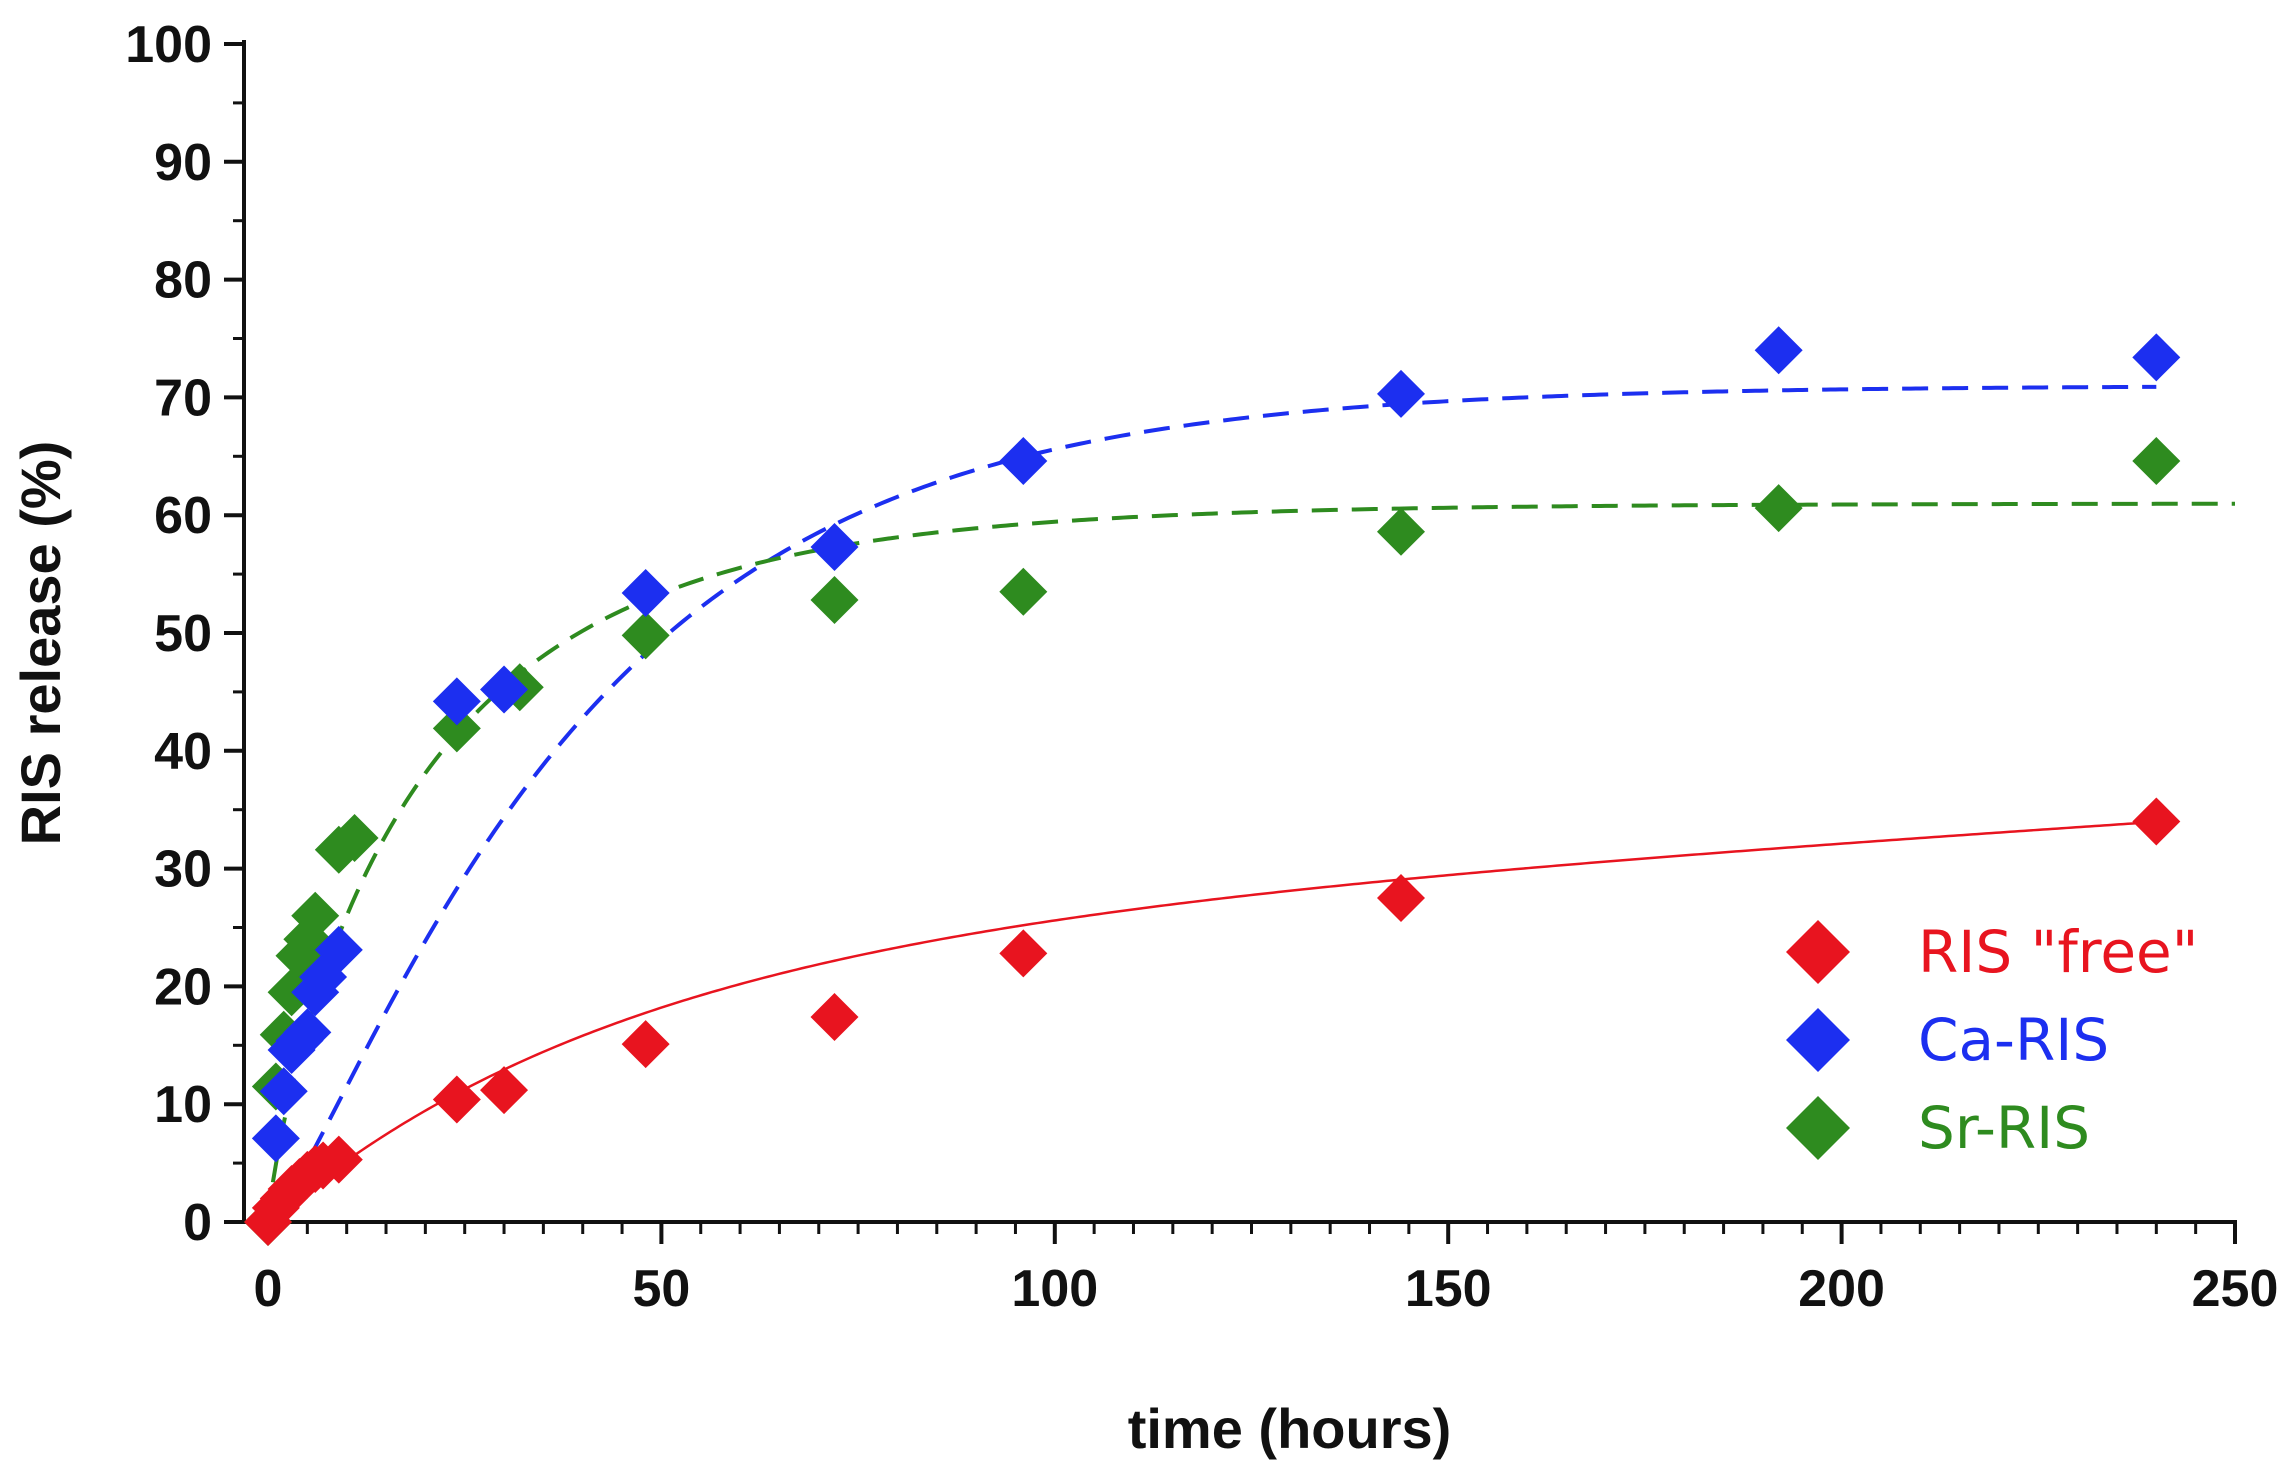  Describe the element at coordinates (183, 1105) in the screenshot. I see `y-tick-label: 10` at that location.